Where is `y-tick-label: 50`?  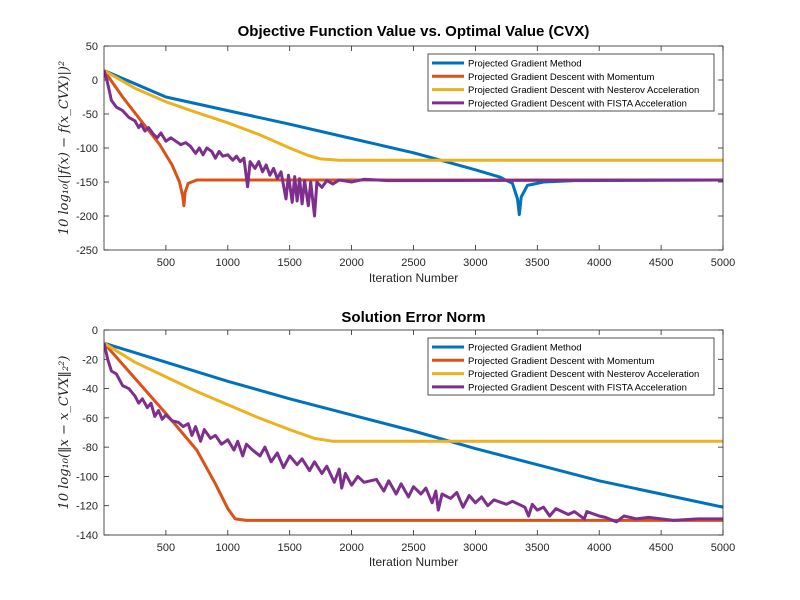 y-tick-label: 50 is located at coordinates (92, 47).